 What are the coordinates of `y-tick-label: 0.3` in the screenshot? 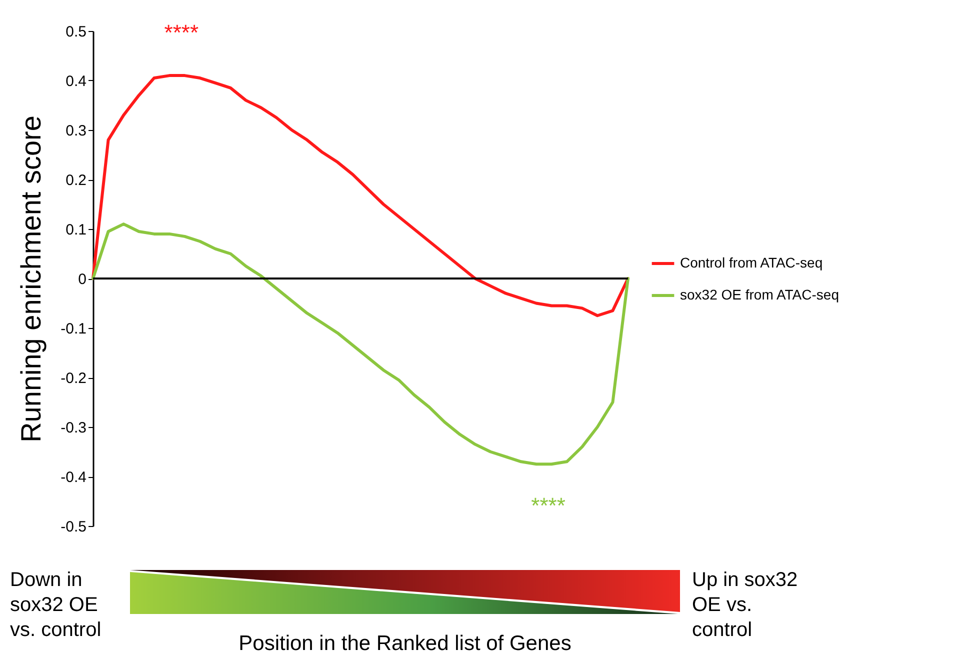 It's located at (76, 131).